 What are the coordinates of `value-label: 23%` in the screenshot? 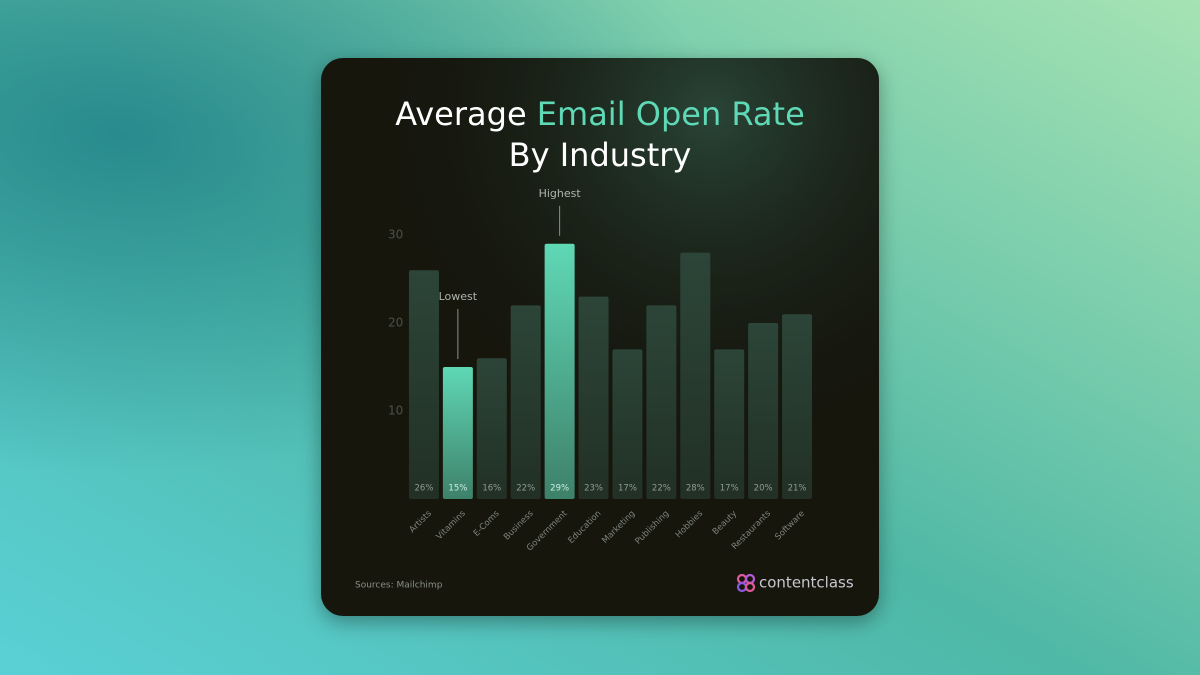 It's located at (593, 489).